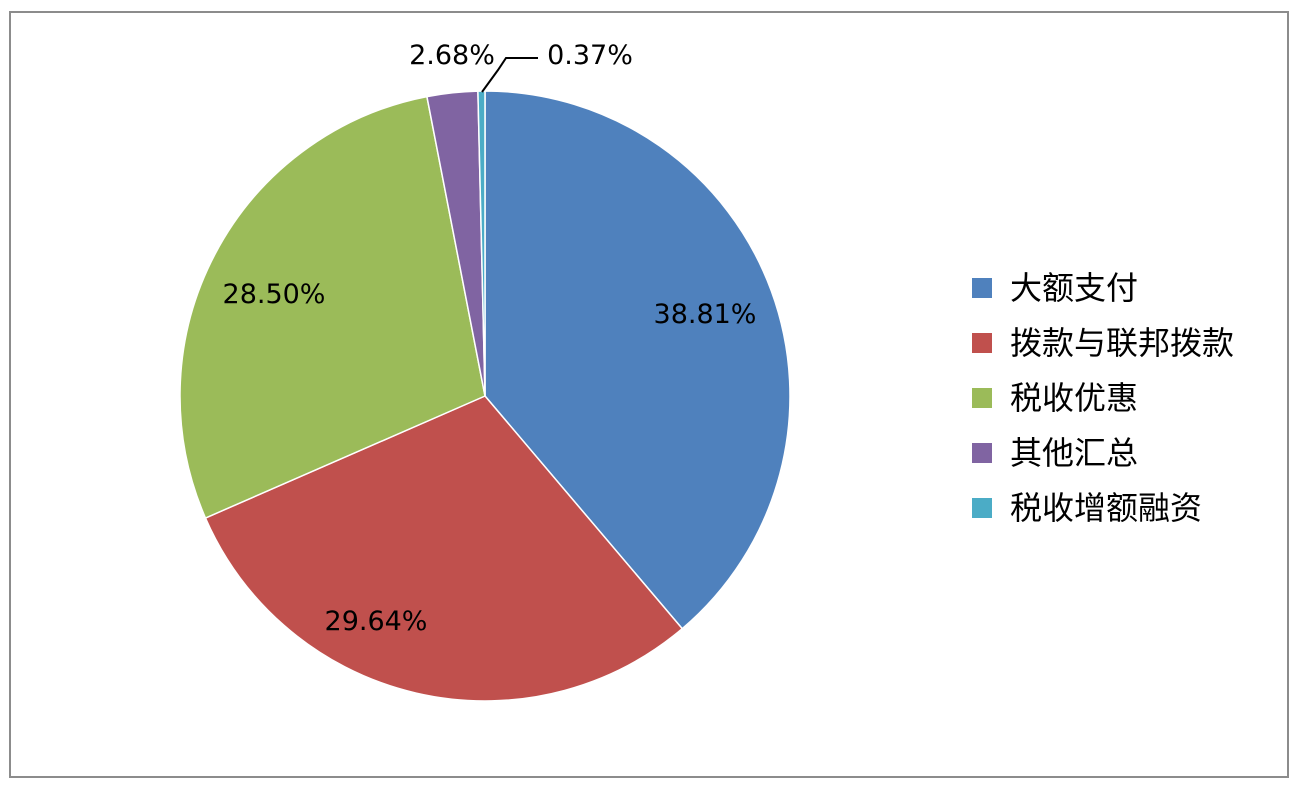  I want to click on legend-label-4: 其他汇总, so click(1074, 453).